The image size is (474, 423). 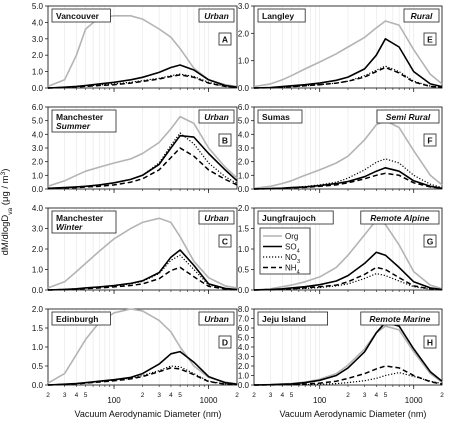 I want to click on panel-E: 0.0 1.0 2.0 3.0 Langley Rural E, so click(x=340, y=47).